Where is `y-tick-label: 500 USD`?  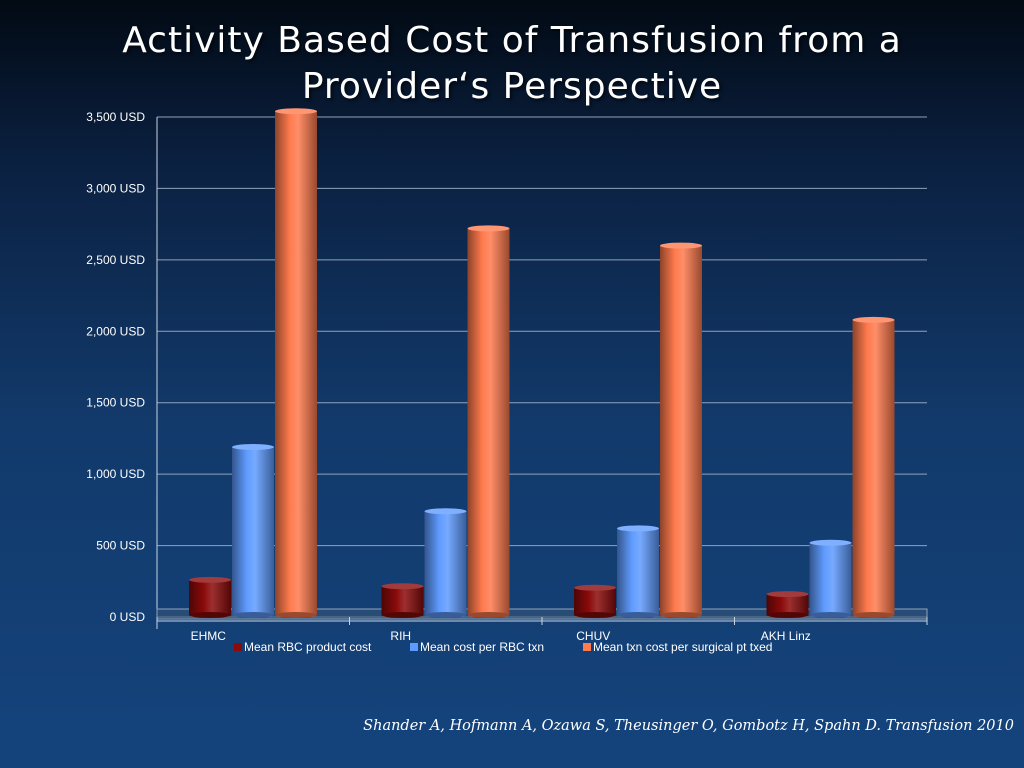
y-tick-label: 500 USD is located at coordinates (120, 546).